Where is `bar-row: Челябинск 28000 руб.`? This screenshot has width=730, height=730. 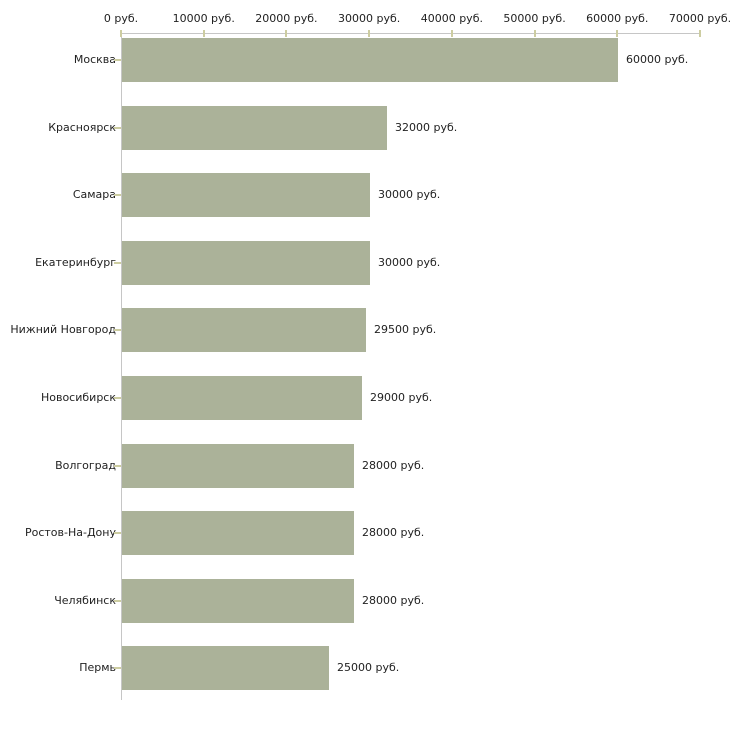
bar-row: Челябинск 28000 руб. is located at coordinates (365, 601).